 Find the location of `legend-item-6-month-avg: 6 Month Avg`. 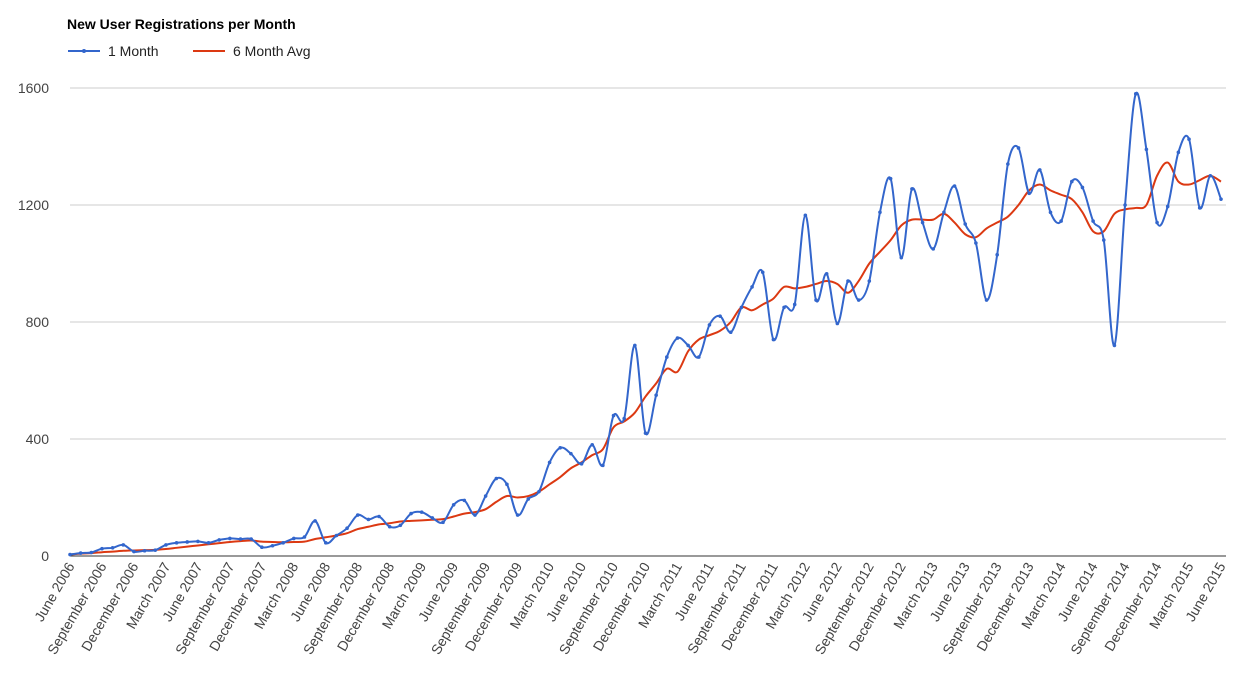

legend-item-6-month-avg: 6 Month Avg is located at coordinates (252, 51).